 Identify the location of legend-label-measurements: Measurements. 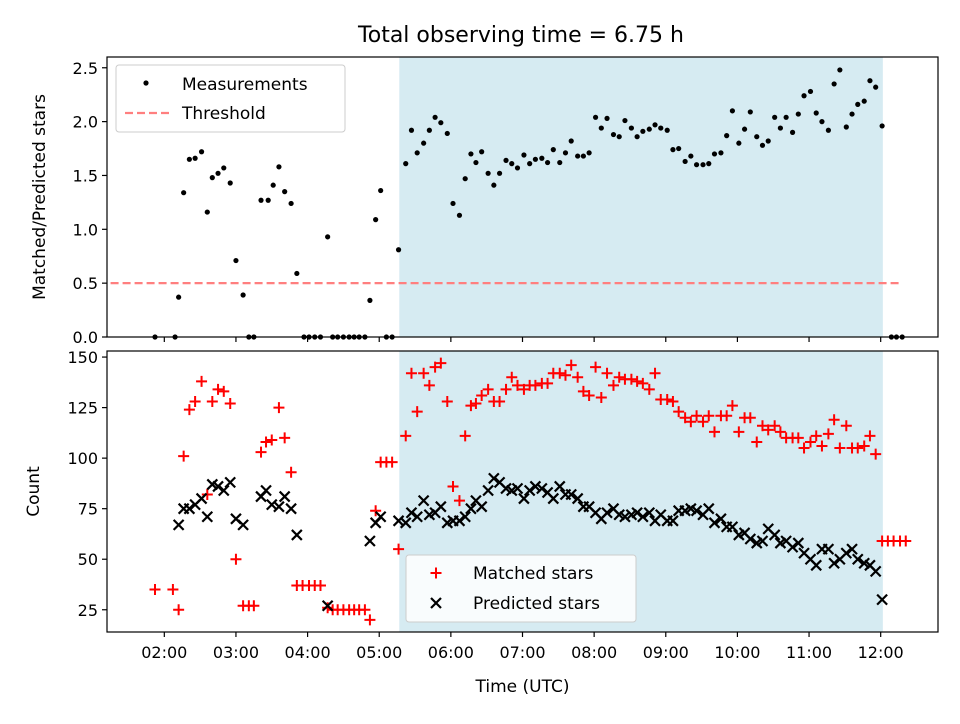
(245, 85).